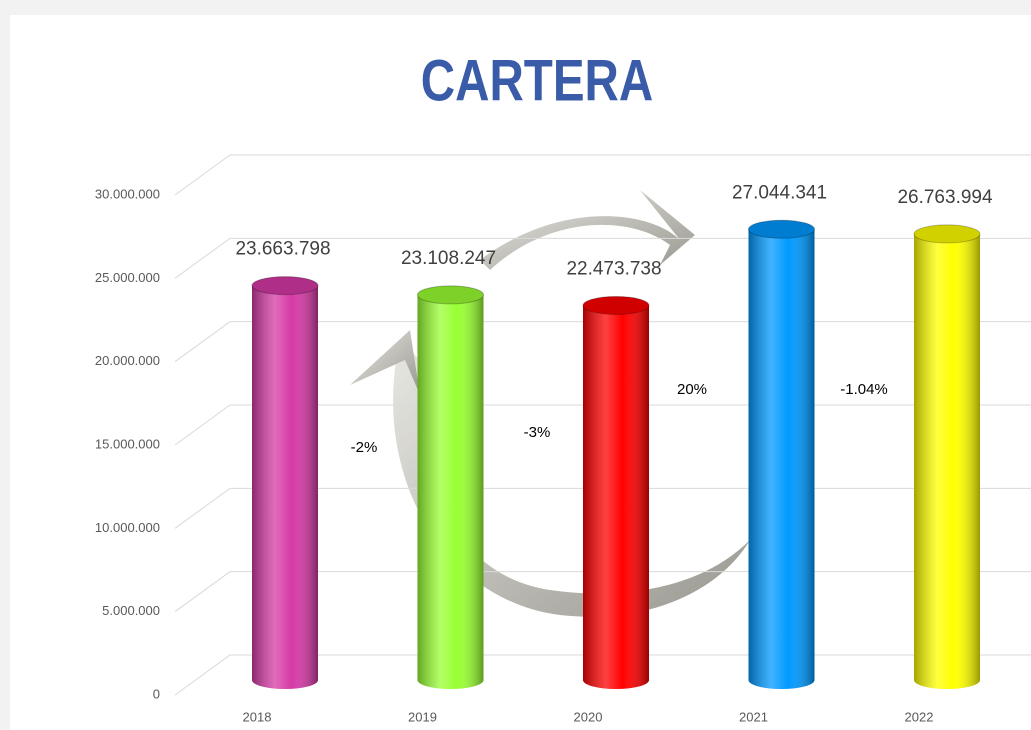 This screenshot has height=730, width=1031. I want to click on x-tick-label: 2019, so click(422, 716).